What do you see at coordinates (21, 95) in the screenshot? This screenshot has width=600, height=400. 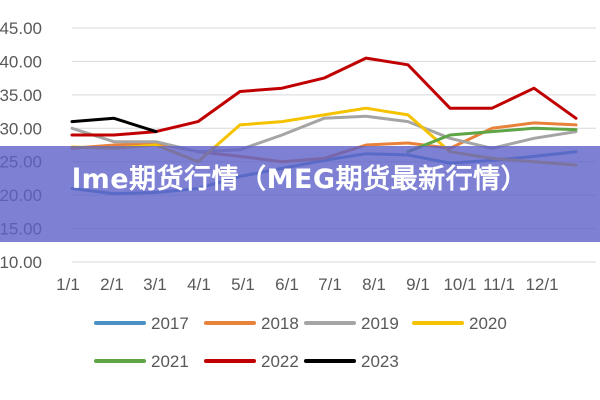 I see `y-tick-label: 35.00` at bounding box center [21, 95].